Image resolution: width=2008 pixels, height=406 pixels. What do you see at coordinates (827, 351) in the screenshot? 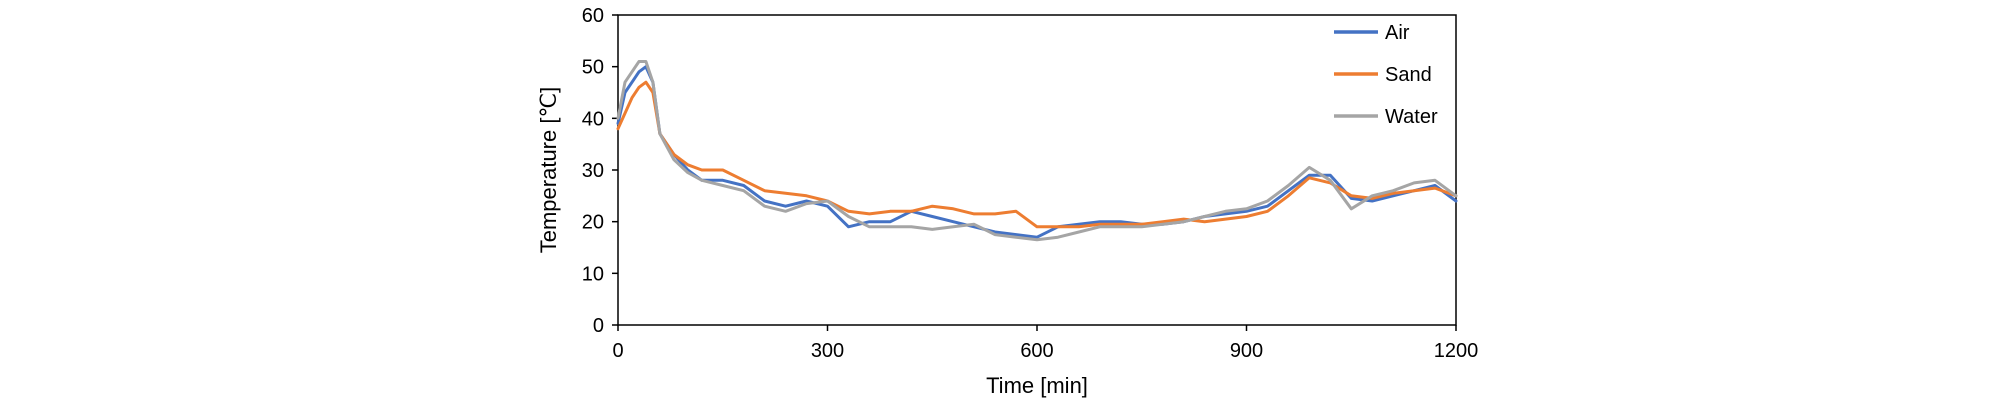
I see `x-tick-label: 300` at bounding box center [827, 351].